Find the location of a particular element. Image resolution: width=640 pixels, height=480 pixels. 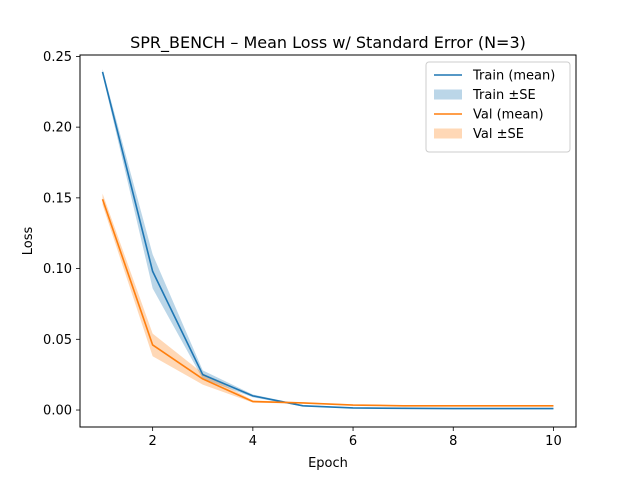

y-axis-ticks: 0.00 0.05 0.10 0.15 0.20 0.25 is located at coordinates (61, 234).